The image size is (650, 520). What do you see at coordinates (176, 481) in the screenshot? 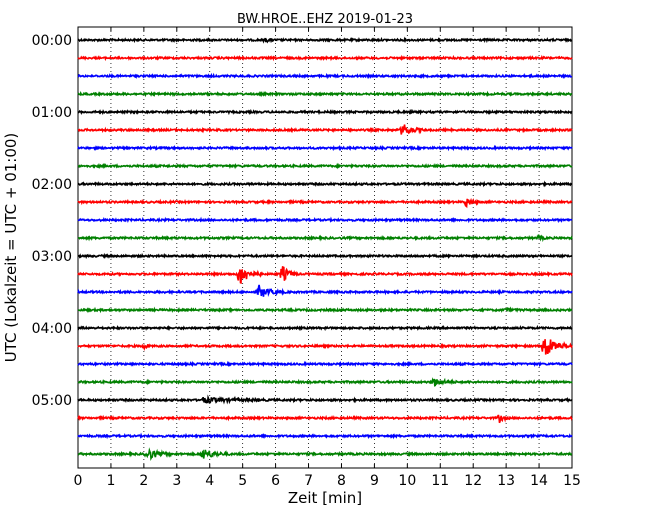
I see `x-tick-label: 3` at bounding box center [176, 481].